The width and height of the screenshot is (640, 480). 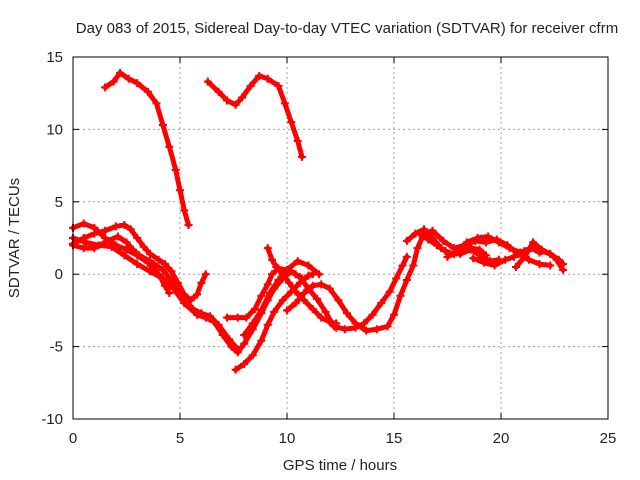 What do you see at coordinates (608, 438) in the screenshot?
I see `x-tick-label: 25` at bounding box center [608, 438].